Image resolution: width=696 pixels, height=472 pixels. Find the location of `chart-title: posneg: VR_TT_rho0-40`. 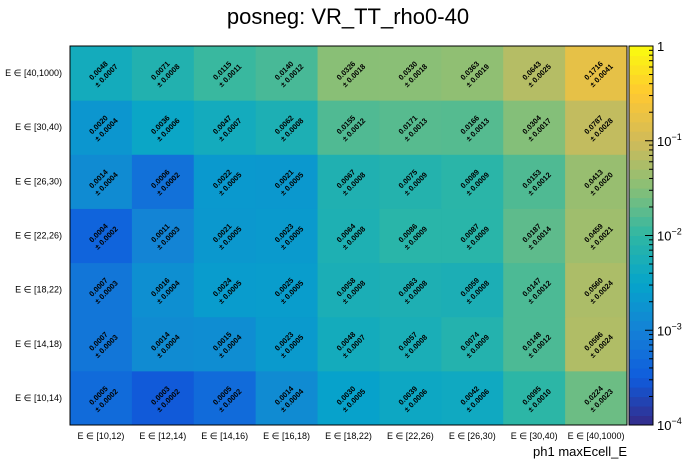

chart-title: posneg: VR_TT_rho0-40 is located at coordinates (348, 16).